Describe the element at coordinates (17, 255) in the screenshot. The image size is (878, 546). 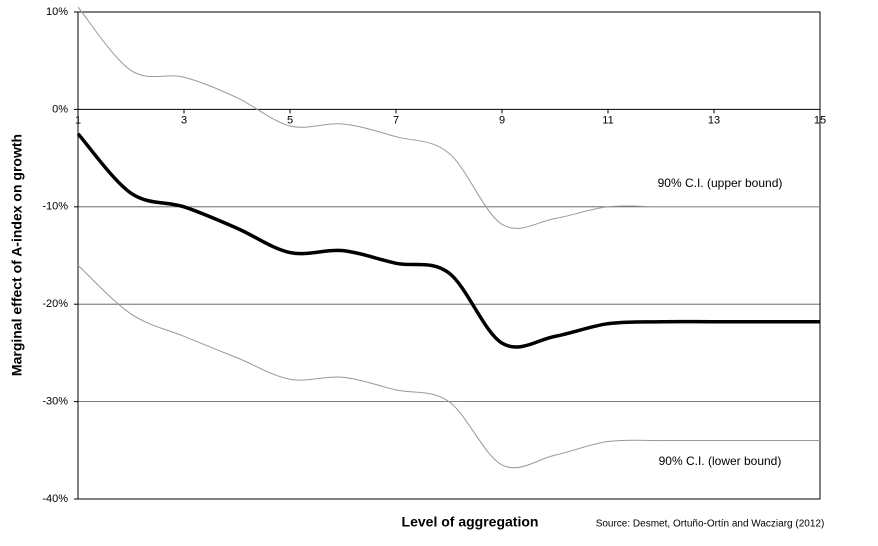
I see `y-axis-label: Marginal effect of A-index on growth` at that location.